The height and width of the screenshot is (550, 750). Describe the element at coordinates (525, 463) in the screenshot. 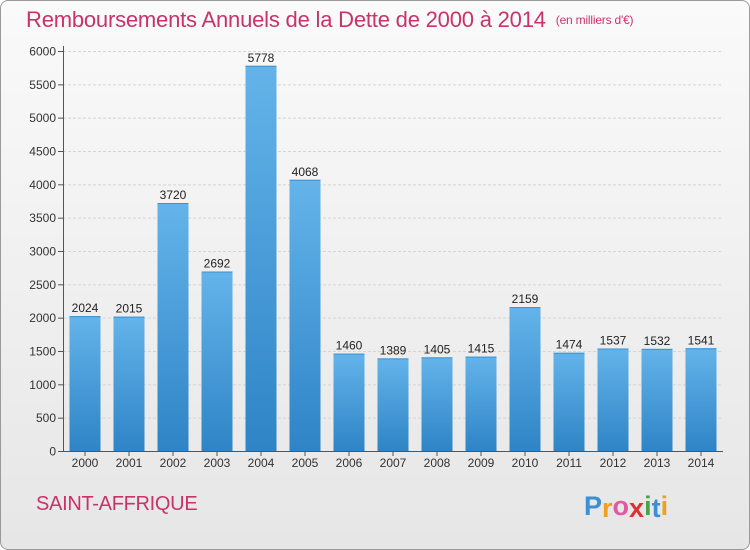

I see `x-tick-label: 2010` at that location.